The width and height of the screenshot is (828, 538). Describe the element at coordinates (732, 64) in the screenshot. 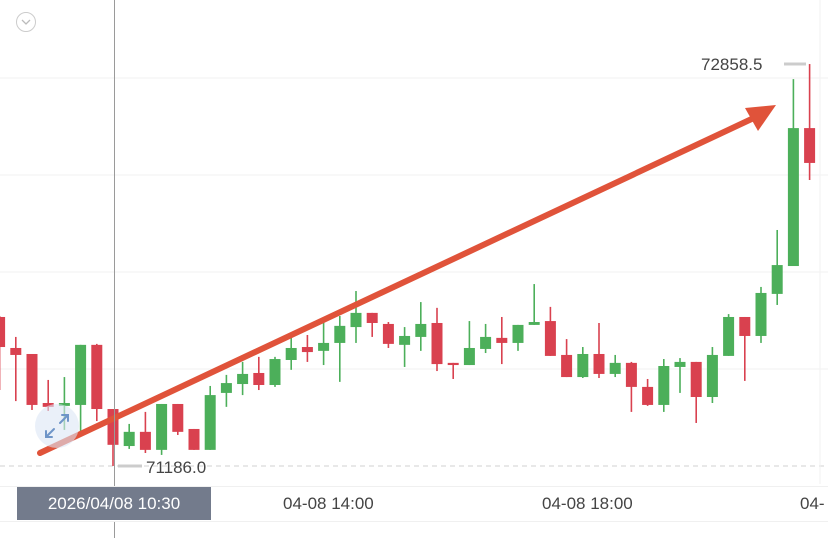

I see `max-price-label: 72858.5` at that location.